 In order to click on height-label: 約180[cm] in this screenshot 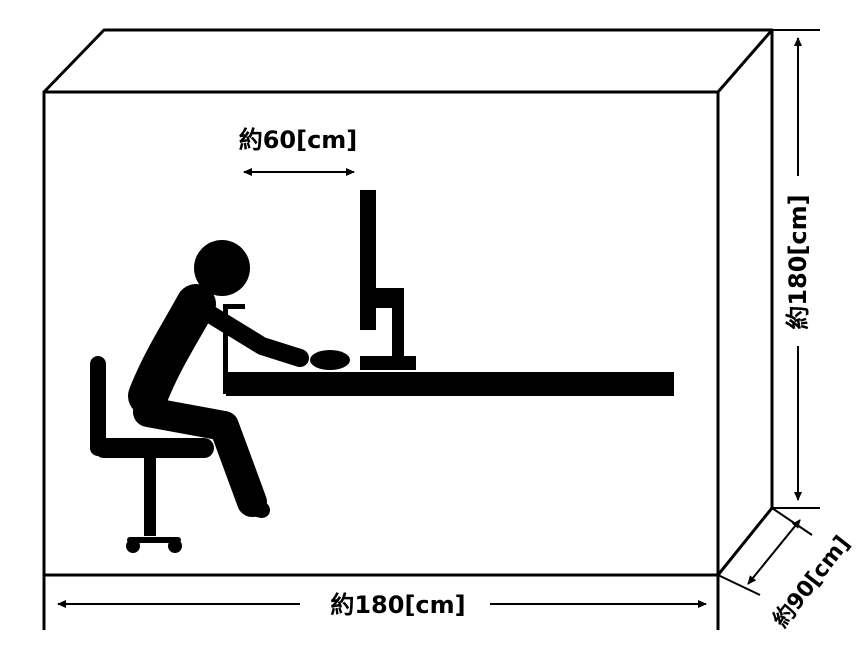, I will do `click(798, 261)`.